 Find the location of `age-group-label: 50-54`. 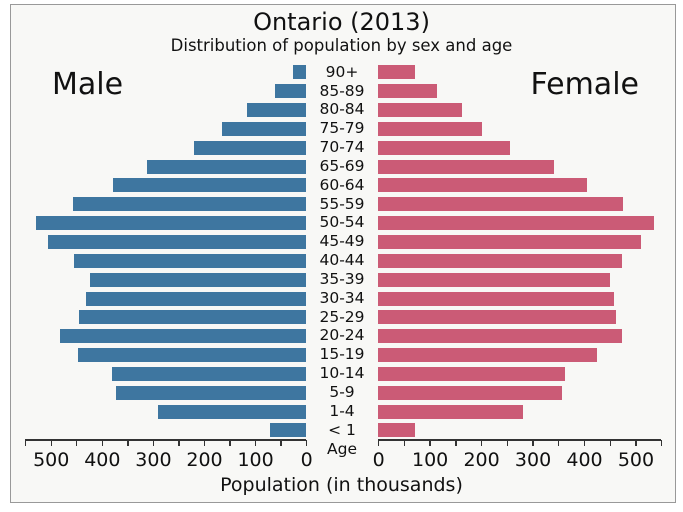

age-group-label: 50-54 is located at coordinates (342, 222).